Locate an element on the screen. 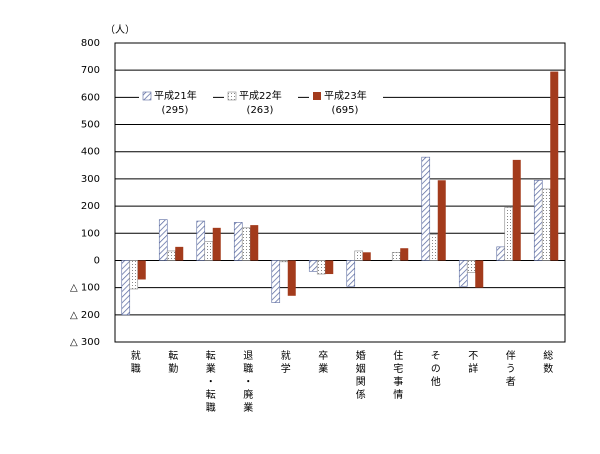 Image resolution: width=600 pixels, height=454 pixels. x-tick-label: 婚姻関係 is located at coordinates (359, 375).